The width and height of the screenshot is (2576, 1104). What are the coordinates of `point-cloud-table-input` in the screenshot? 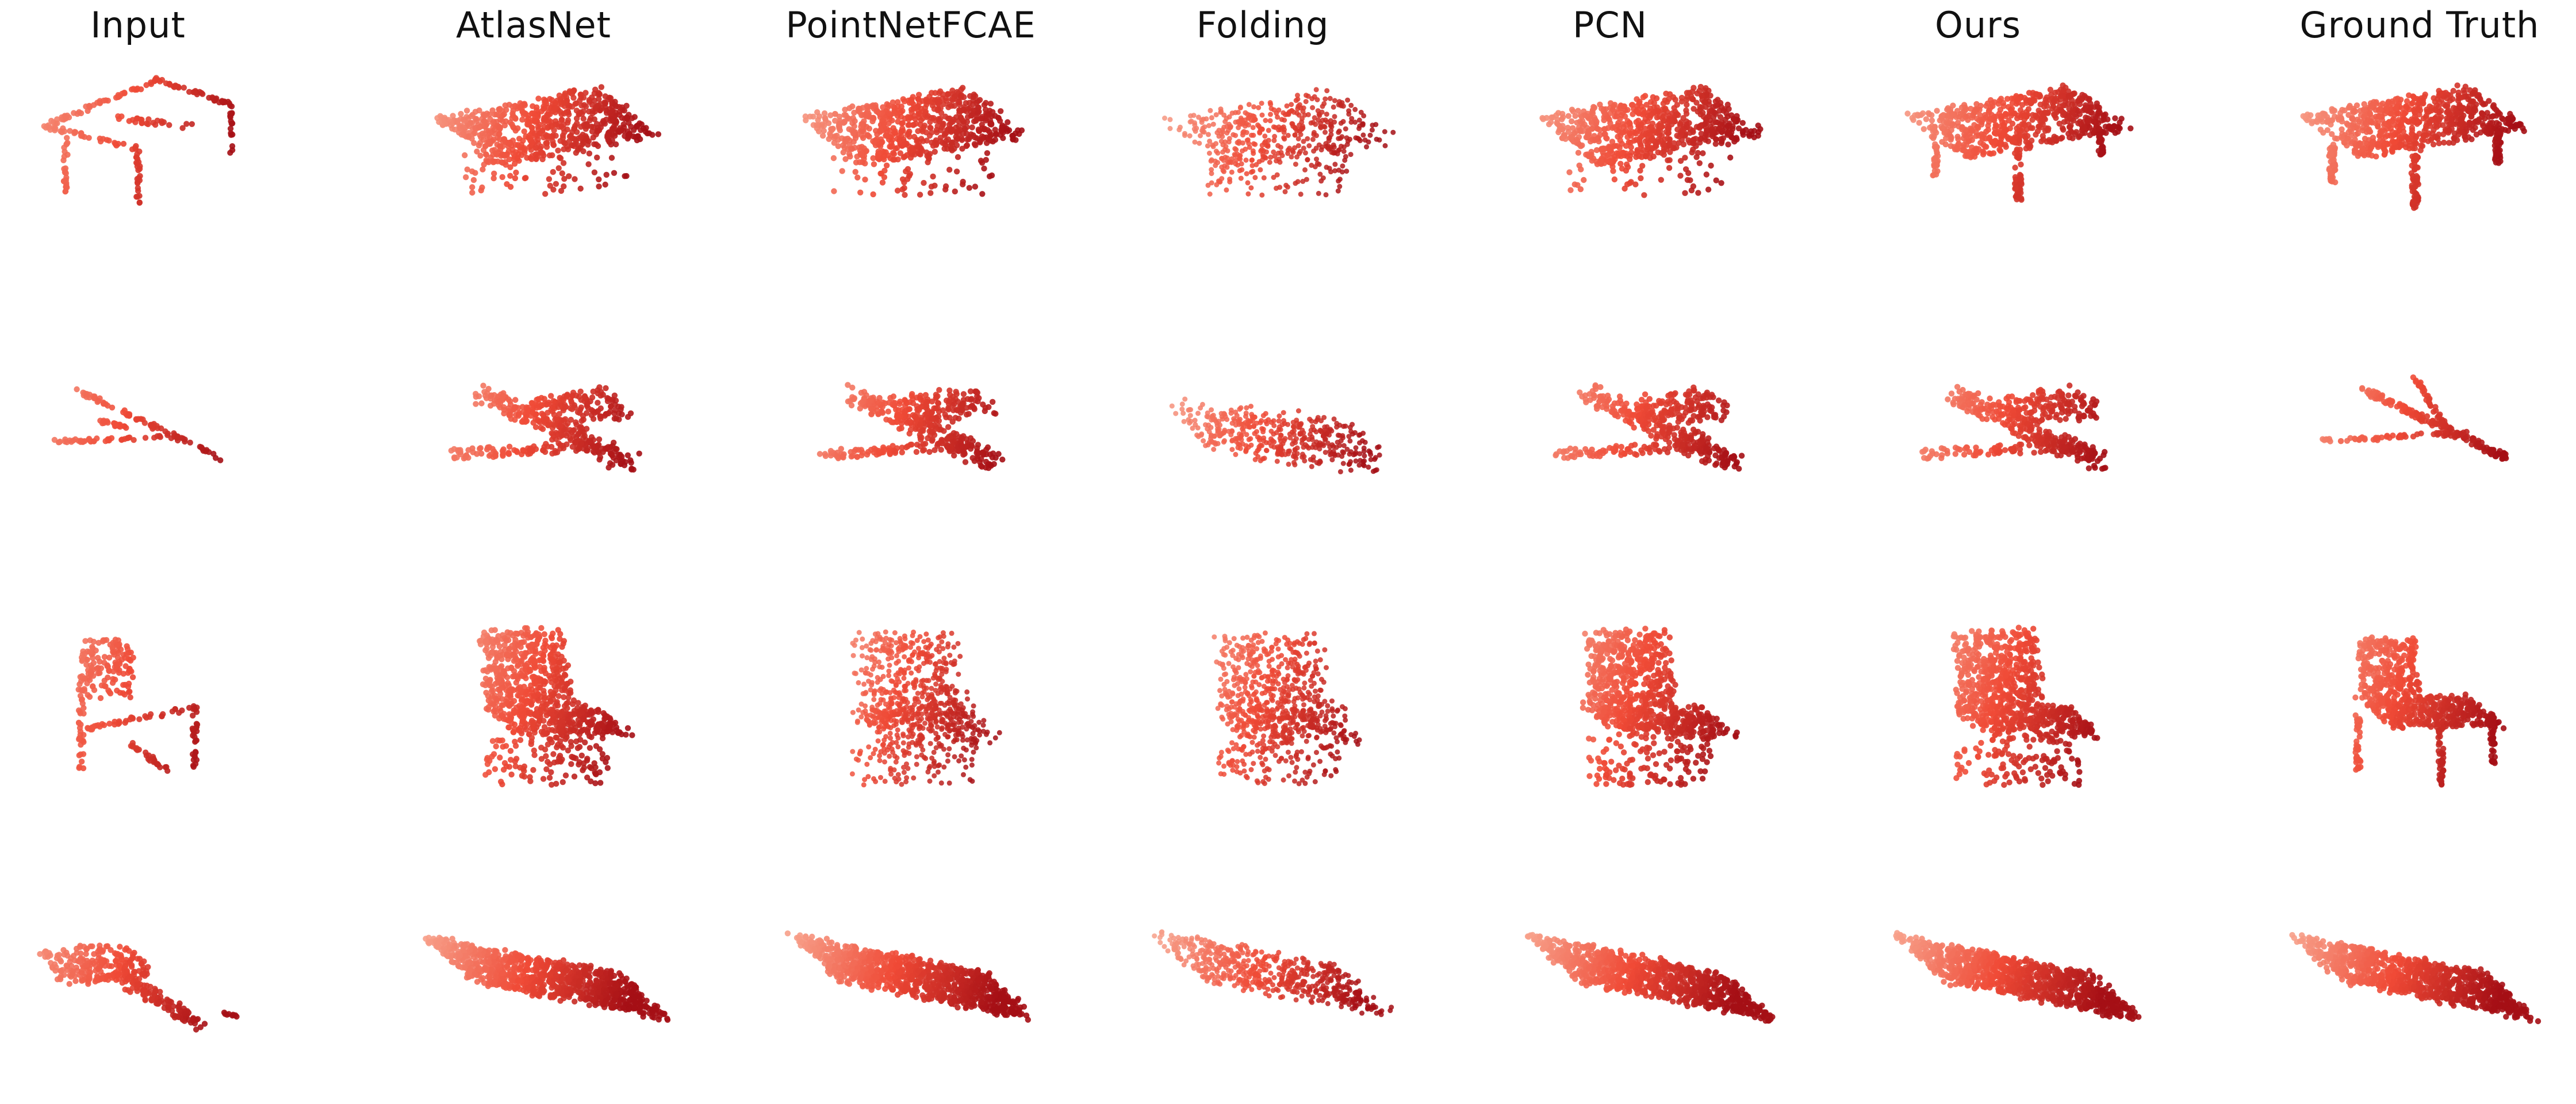 It's located at (138, 140).